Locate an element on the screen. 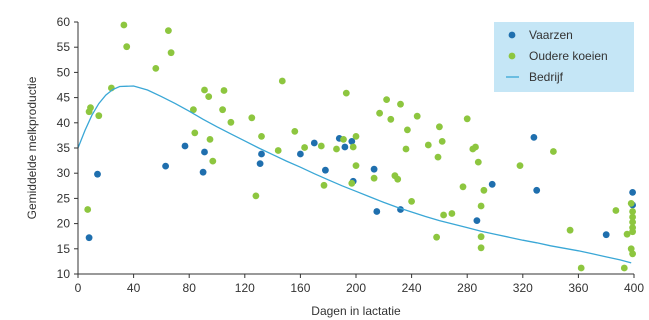  y-ticks: 10 15 20 25 30 35 40 45 50 55 60 is located at coordinates (67, 148).